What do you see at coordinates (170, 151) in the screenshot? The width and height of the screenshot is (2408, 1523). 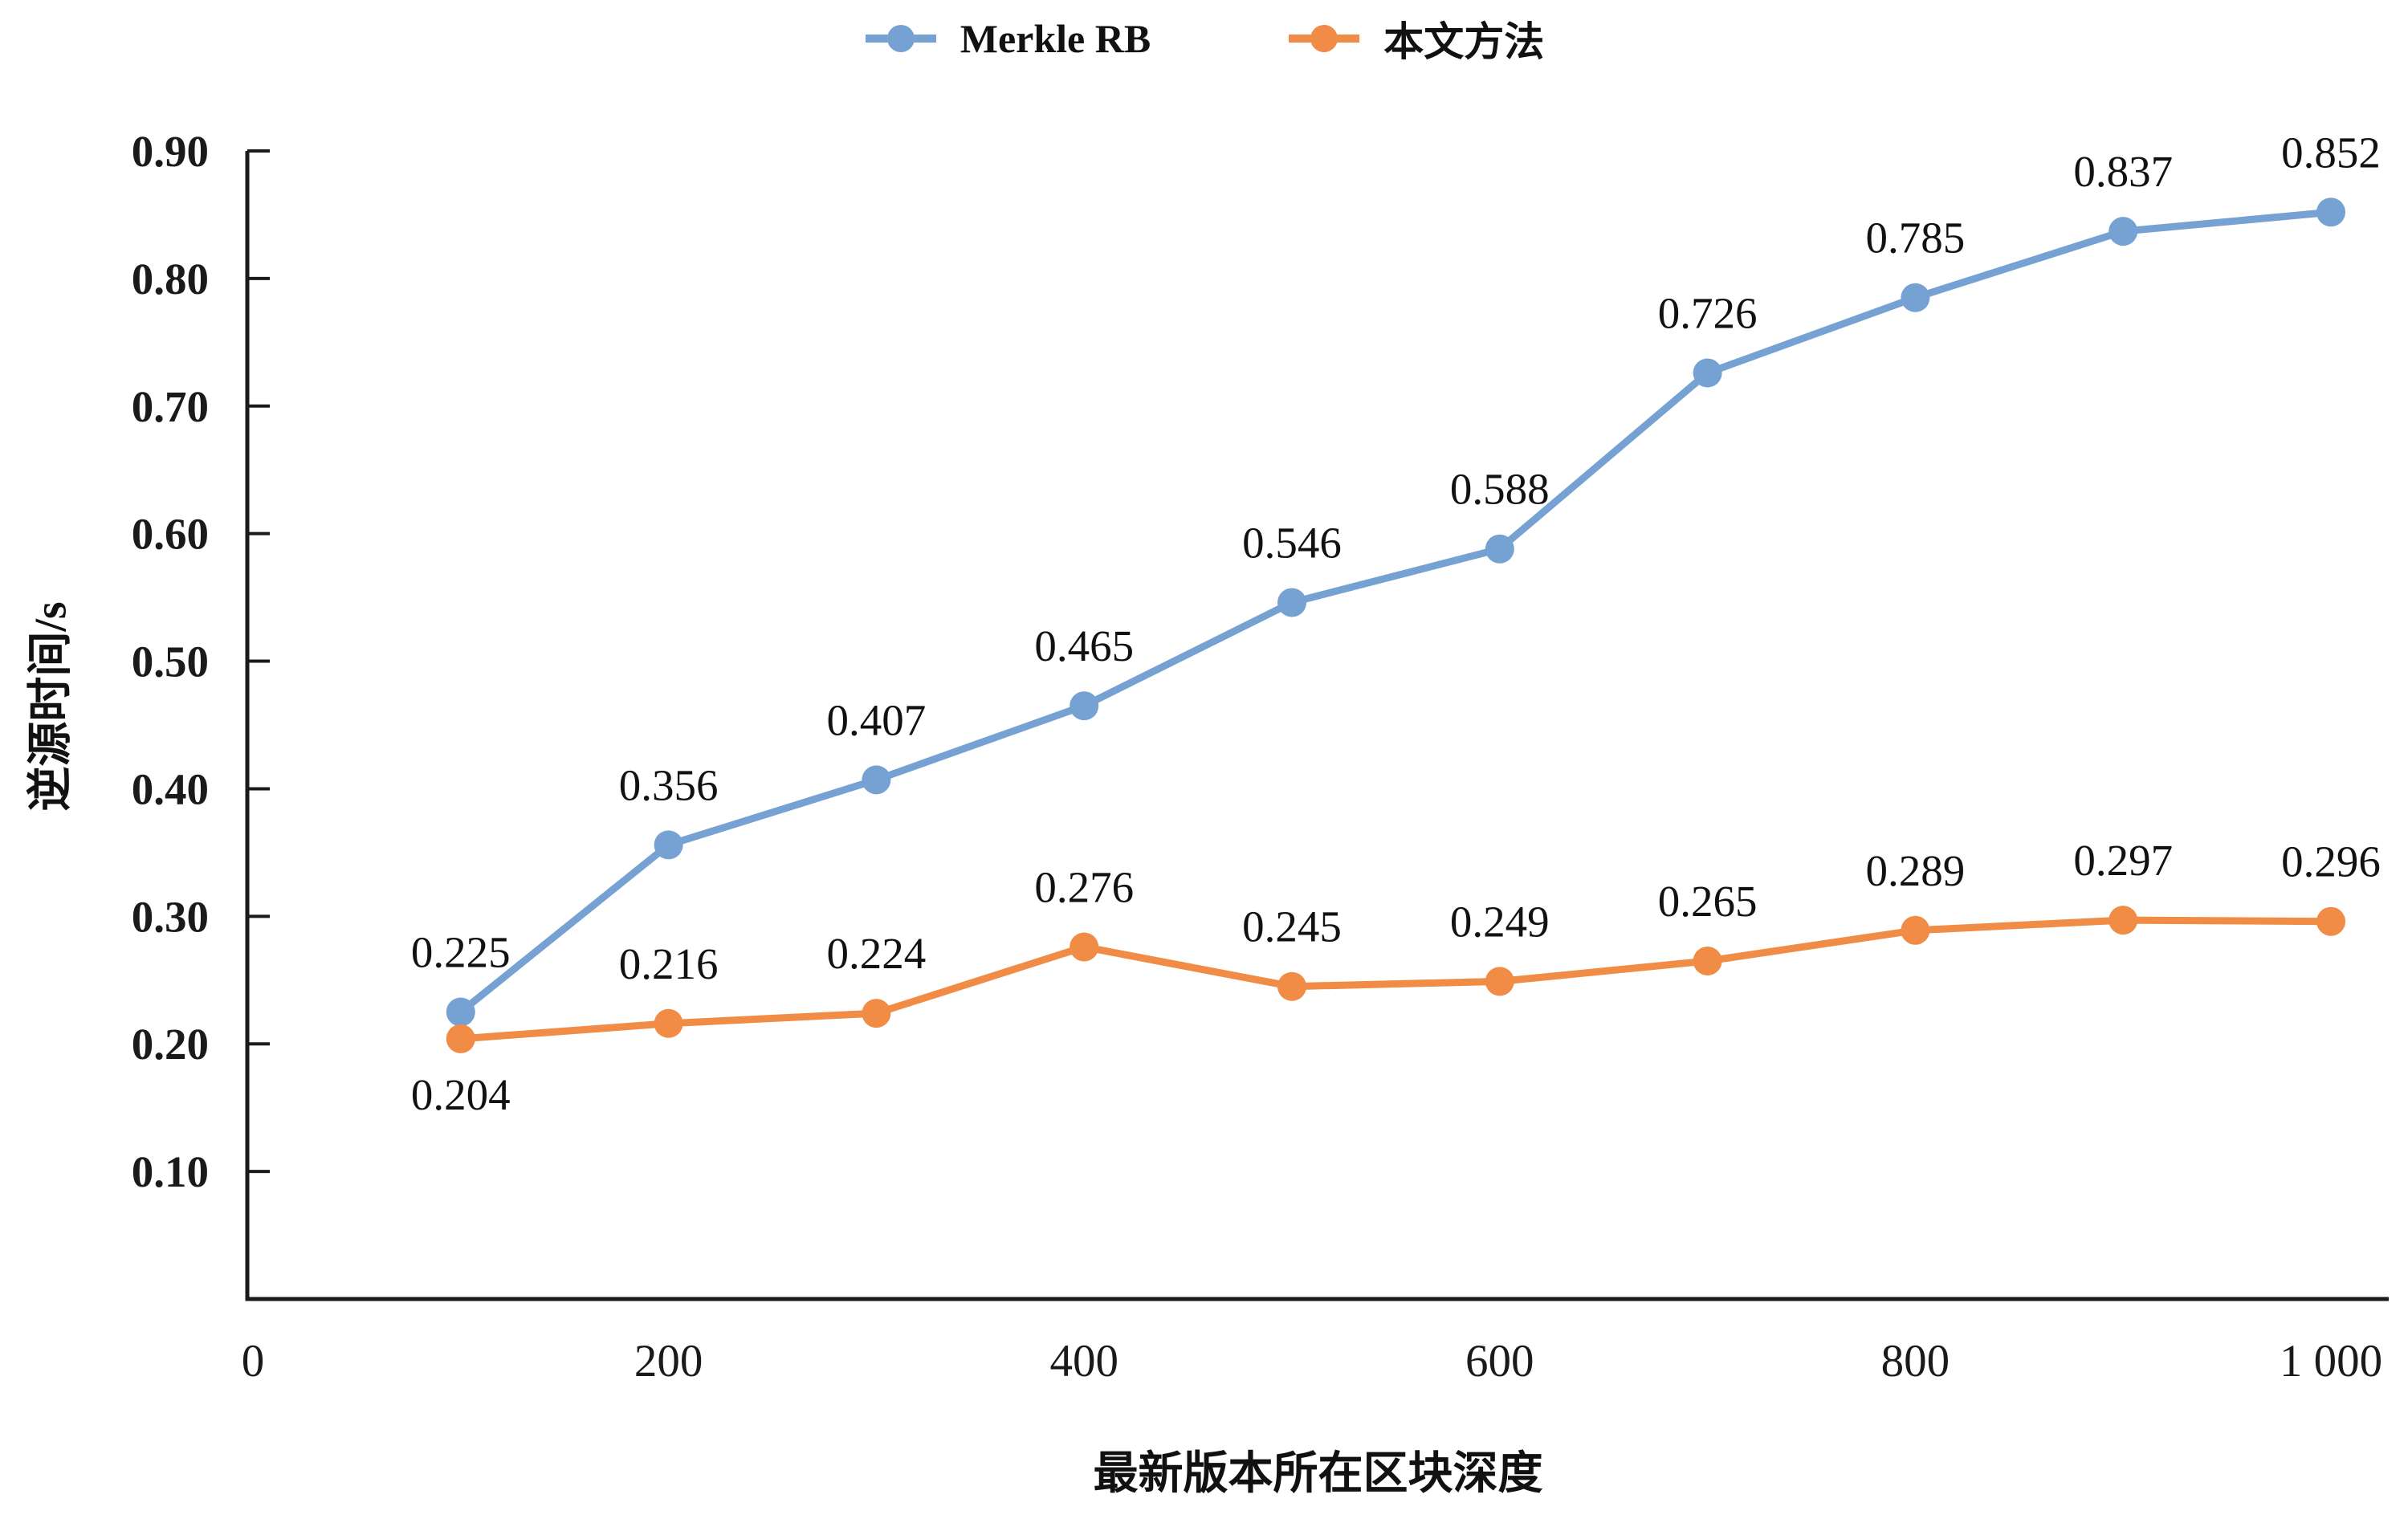 I see `y-axis-tick-label: 0.90` at bounding box center [170, 151].